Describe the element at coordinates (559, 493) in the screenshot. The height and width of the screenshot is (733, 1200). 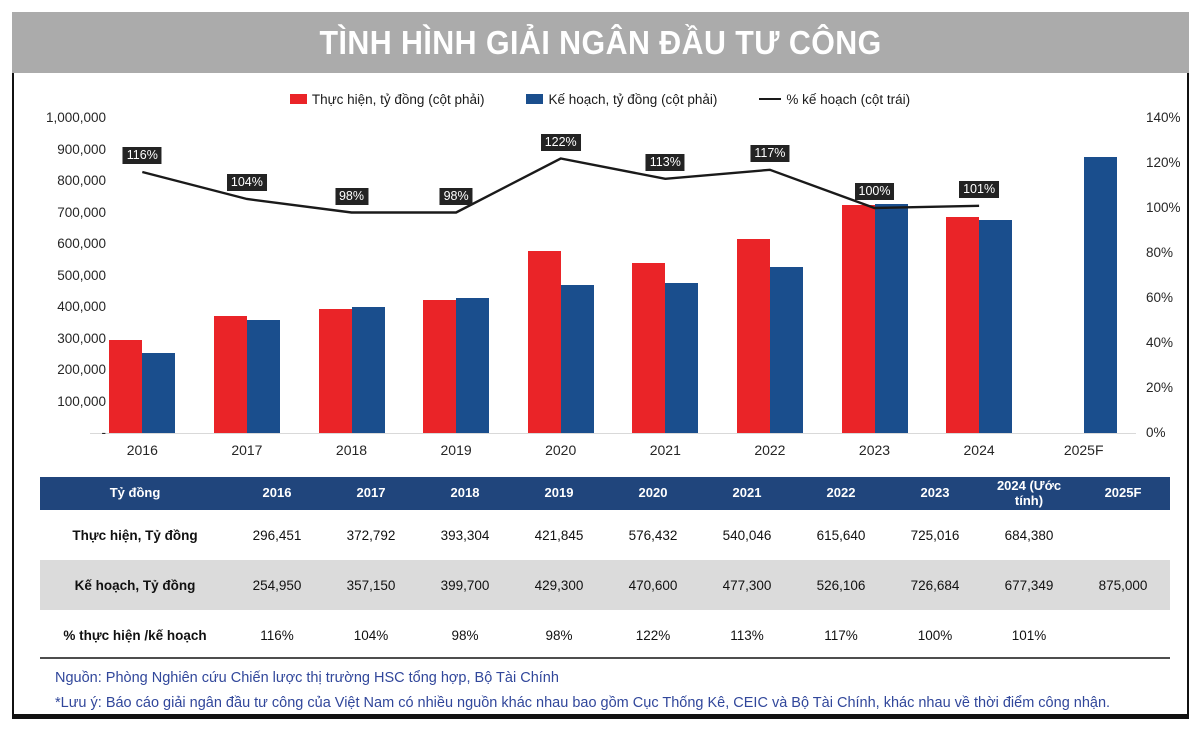
I see `table-header-cell: 2019` at that location.